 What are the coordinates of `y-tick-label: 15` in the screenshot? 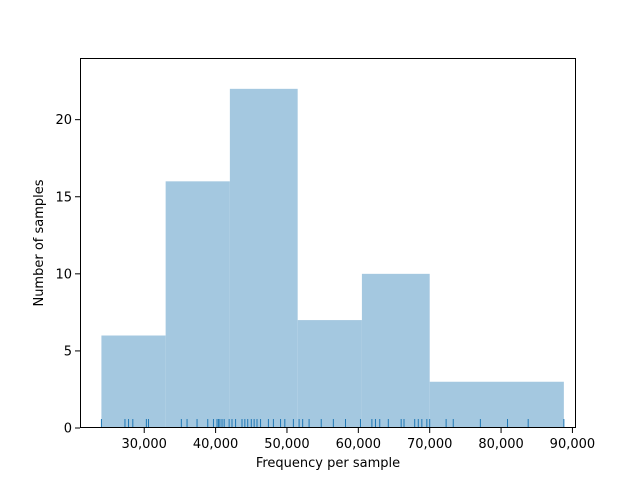 It's located at (63, 197).